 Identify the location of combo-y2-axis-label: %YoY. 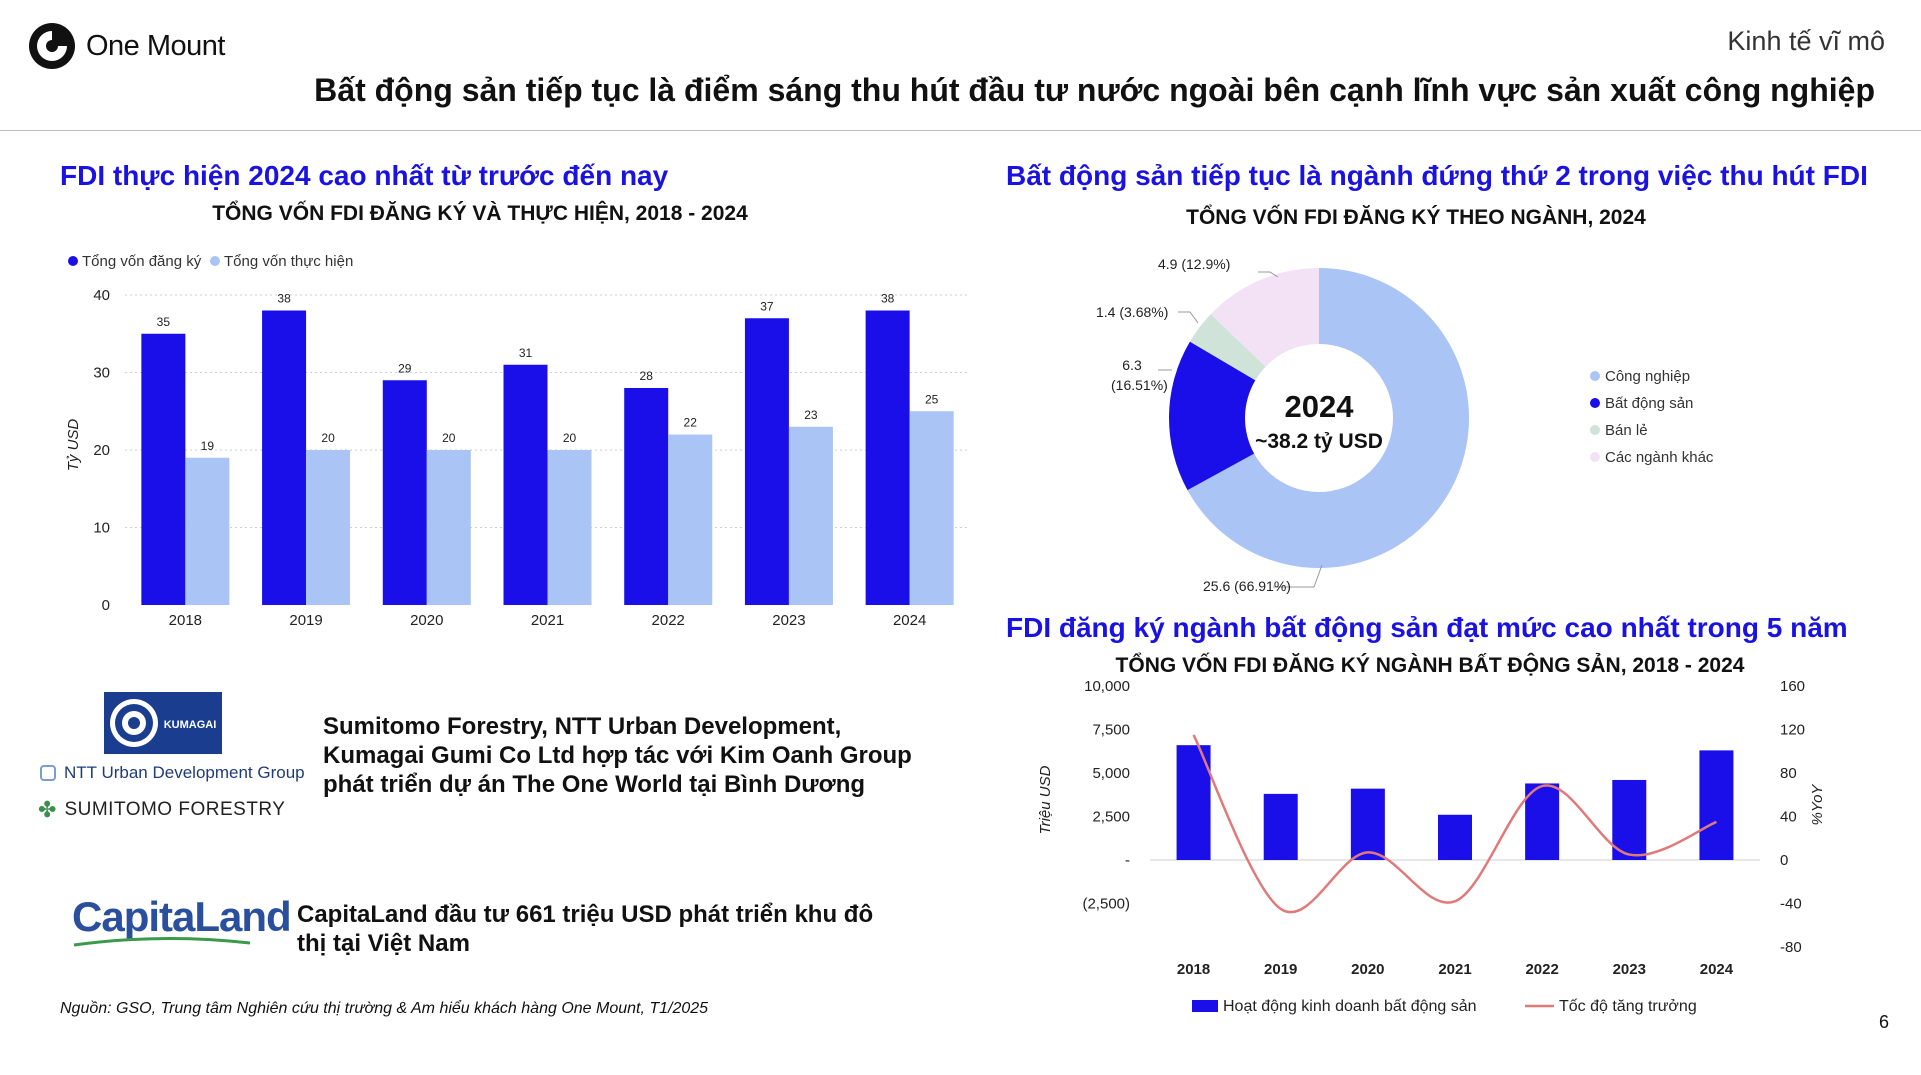
(1817, 805).